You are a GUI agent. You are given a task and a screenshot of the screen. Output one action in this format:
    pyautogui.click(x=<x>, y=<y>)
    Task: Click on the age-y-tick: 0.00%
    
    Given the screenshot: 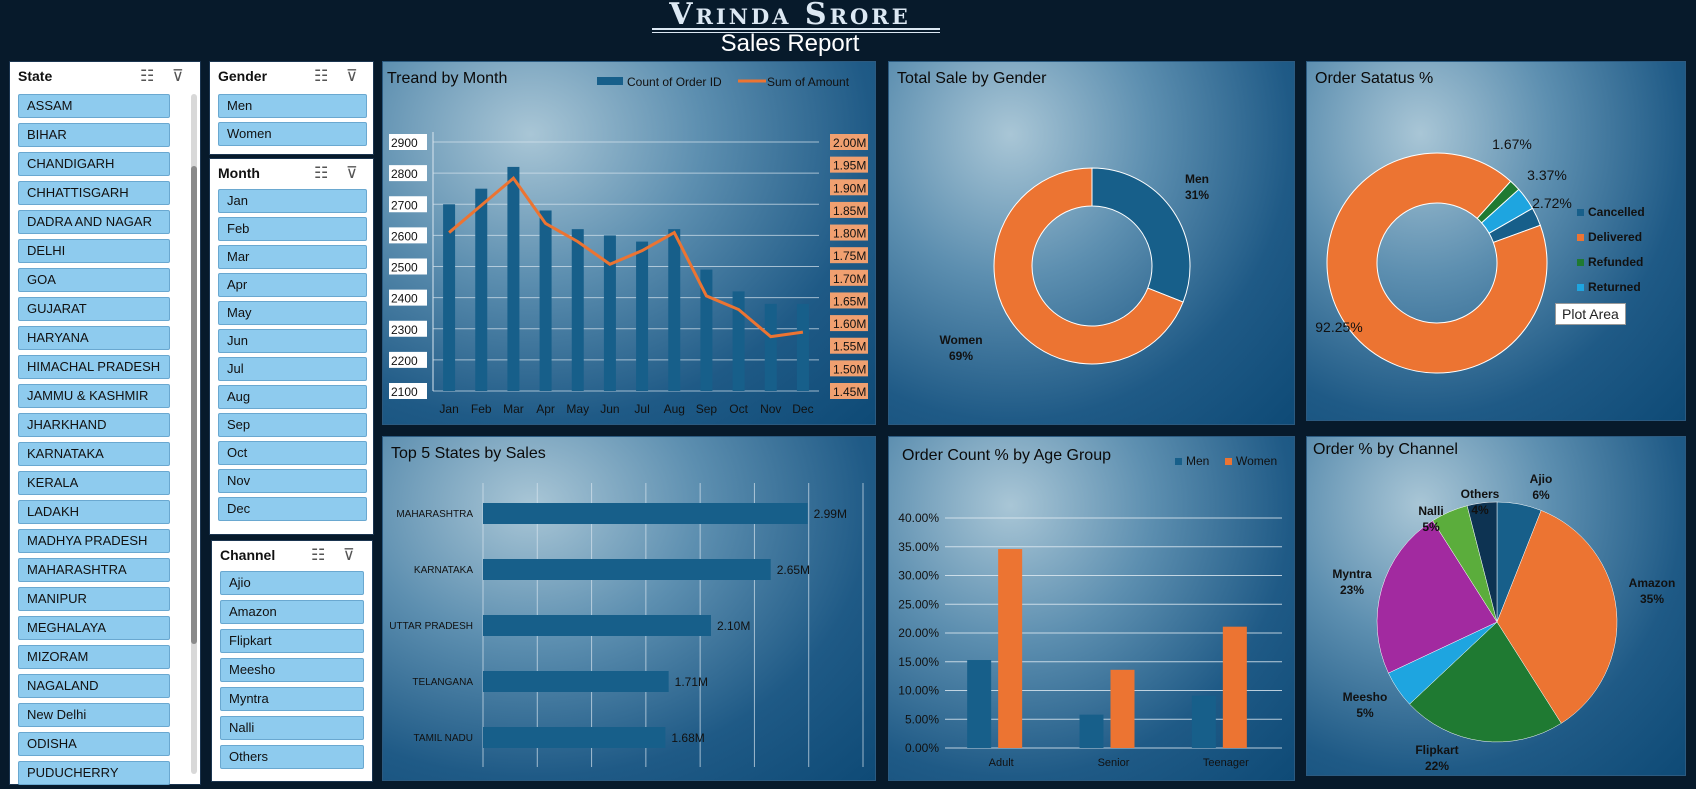 What is the action you would take?
    pyautogui.click(x=922, y=748)
    